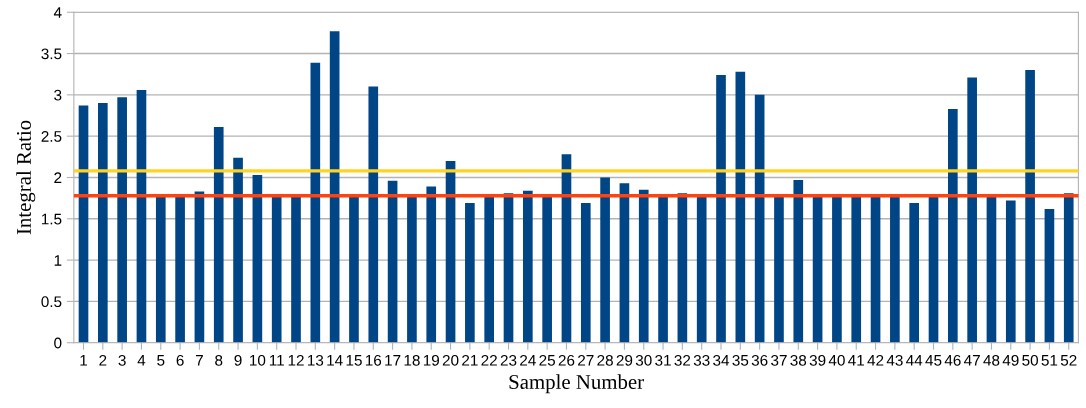 This screenshot has width=1086, height=408. Describe the element at coordinates (508, 360) in the screenshot. I see `x-tick-label: 23` at that location.